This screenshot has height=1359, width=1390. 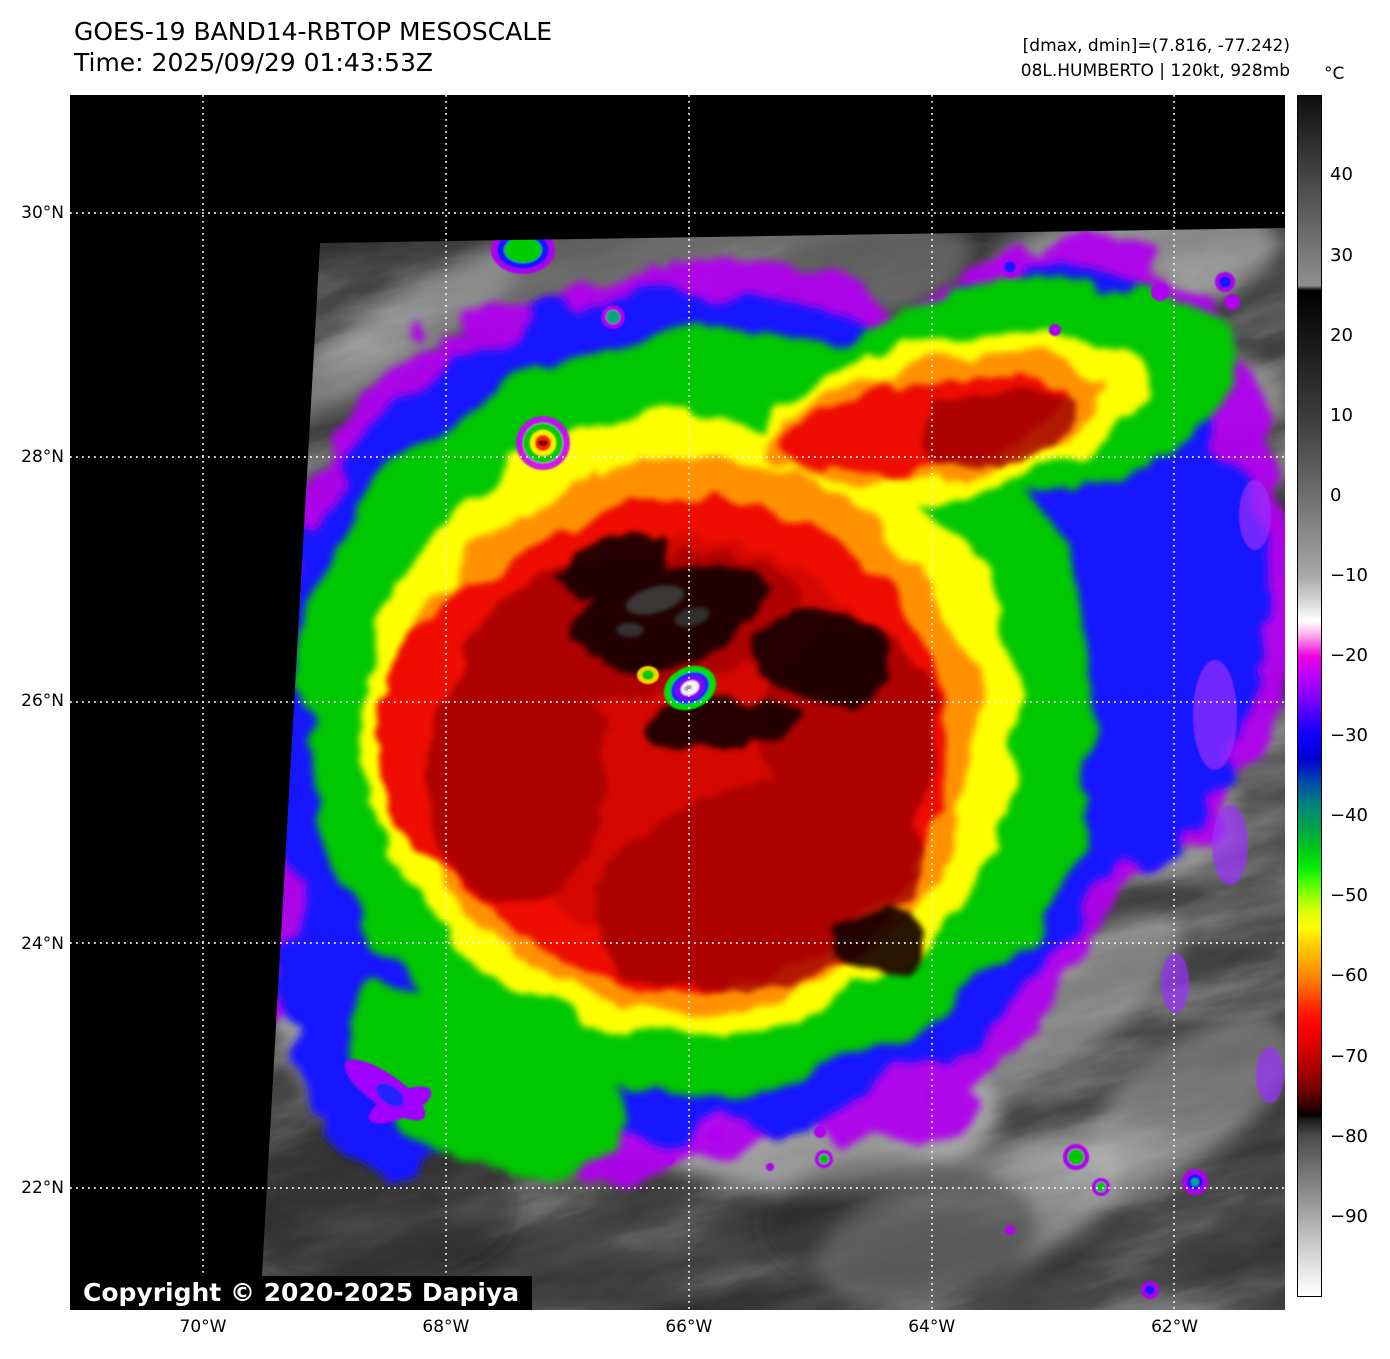 What do you see at coordinates (1334, 74) in the screenshot?
I see `colorbar-unit-label: °C` at bounding box center [1334, 74].